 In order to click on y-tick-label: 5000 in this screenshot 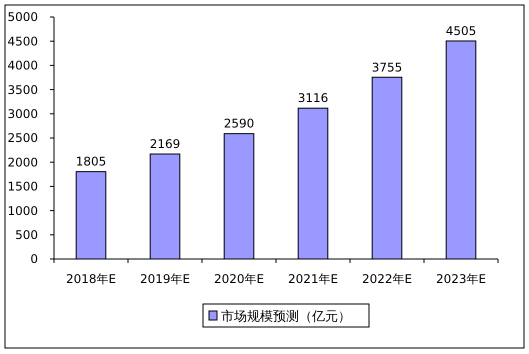, I will do `click(22, 17)`.